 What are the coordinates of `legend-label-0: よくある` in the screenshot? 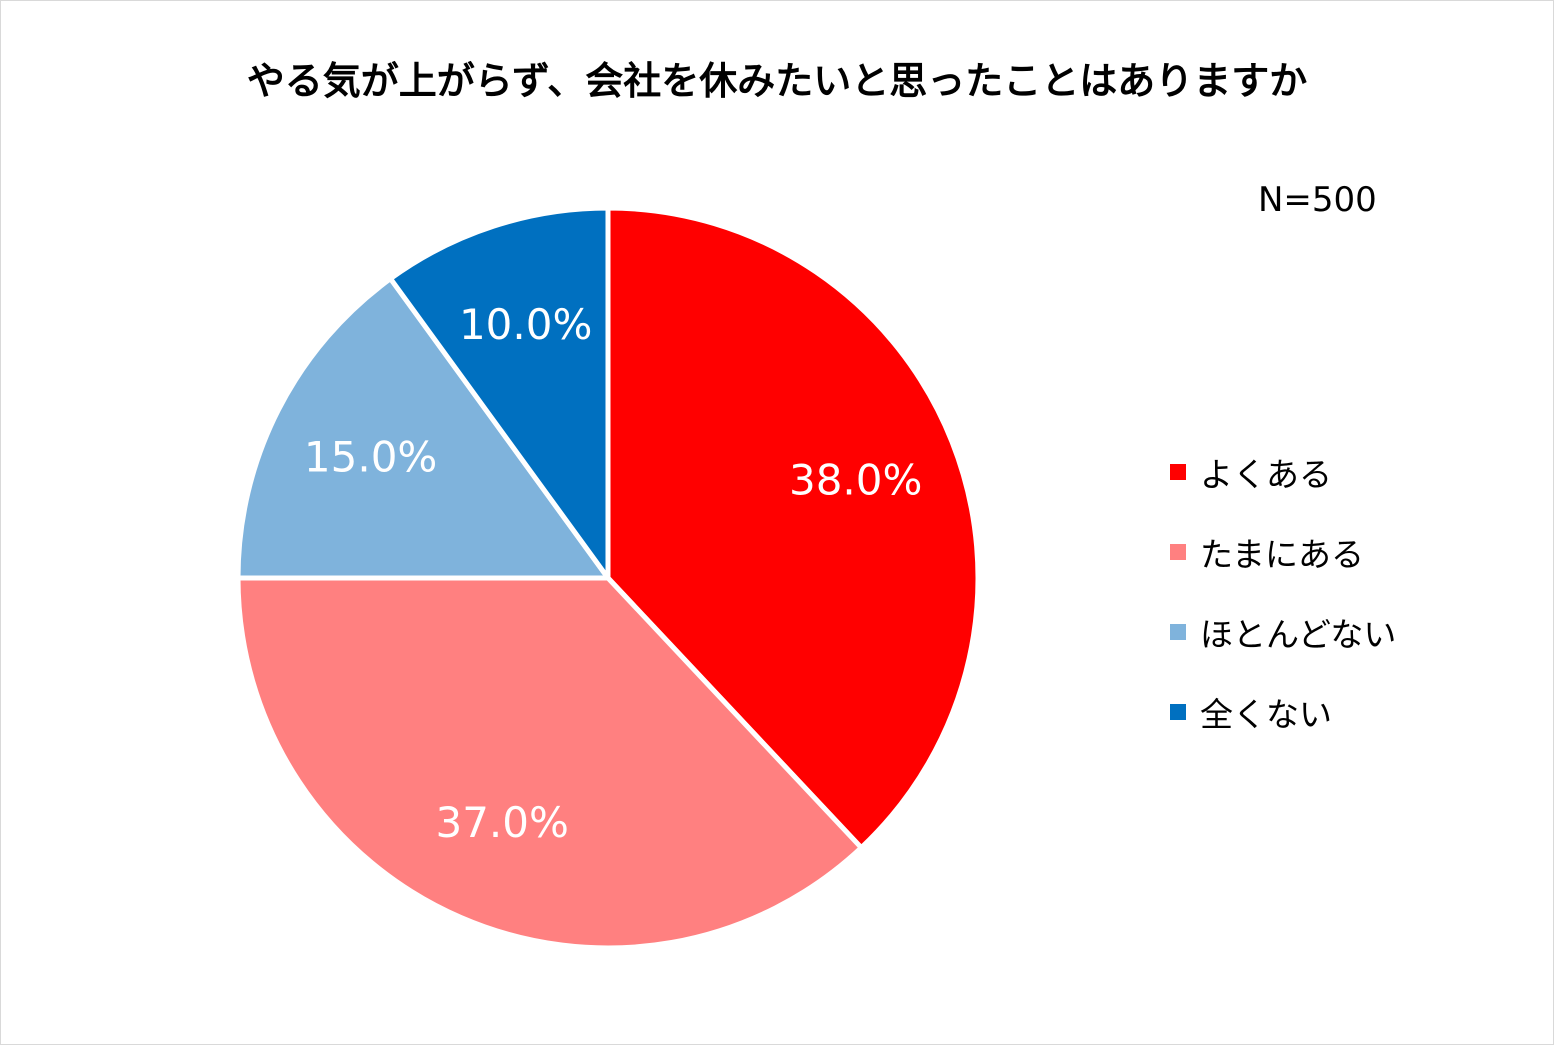 It's located at (1266, 474).